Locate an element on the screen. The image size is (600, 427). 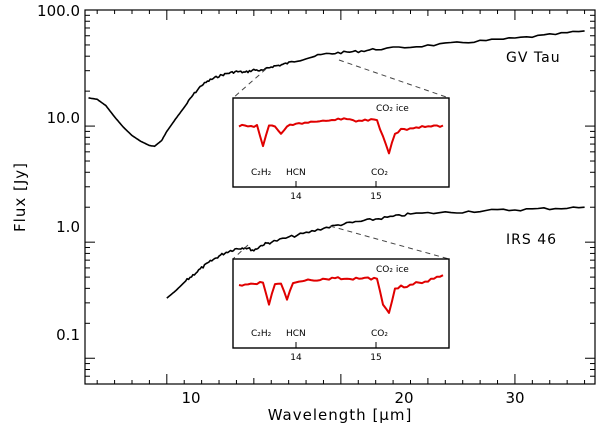
x-axis-title: Wavelength [μm] is located at coordinates (340, 415).